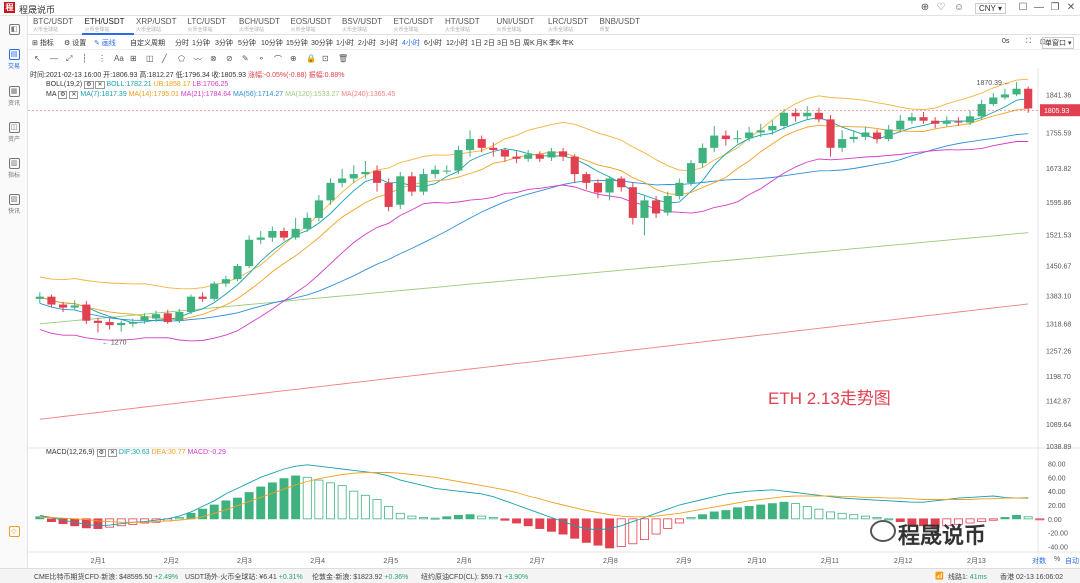 Image resolution: width=1080 pixels, height=583 pixels. I want to click on sidebar-item-flash: ▧ 快讯, so click(14, 204).